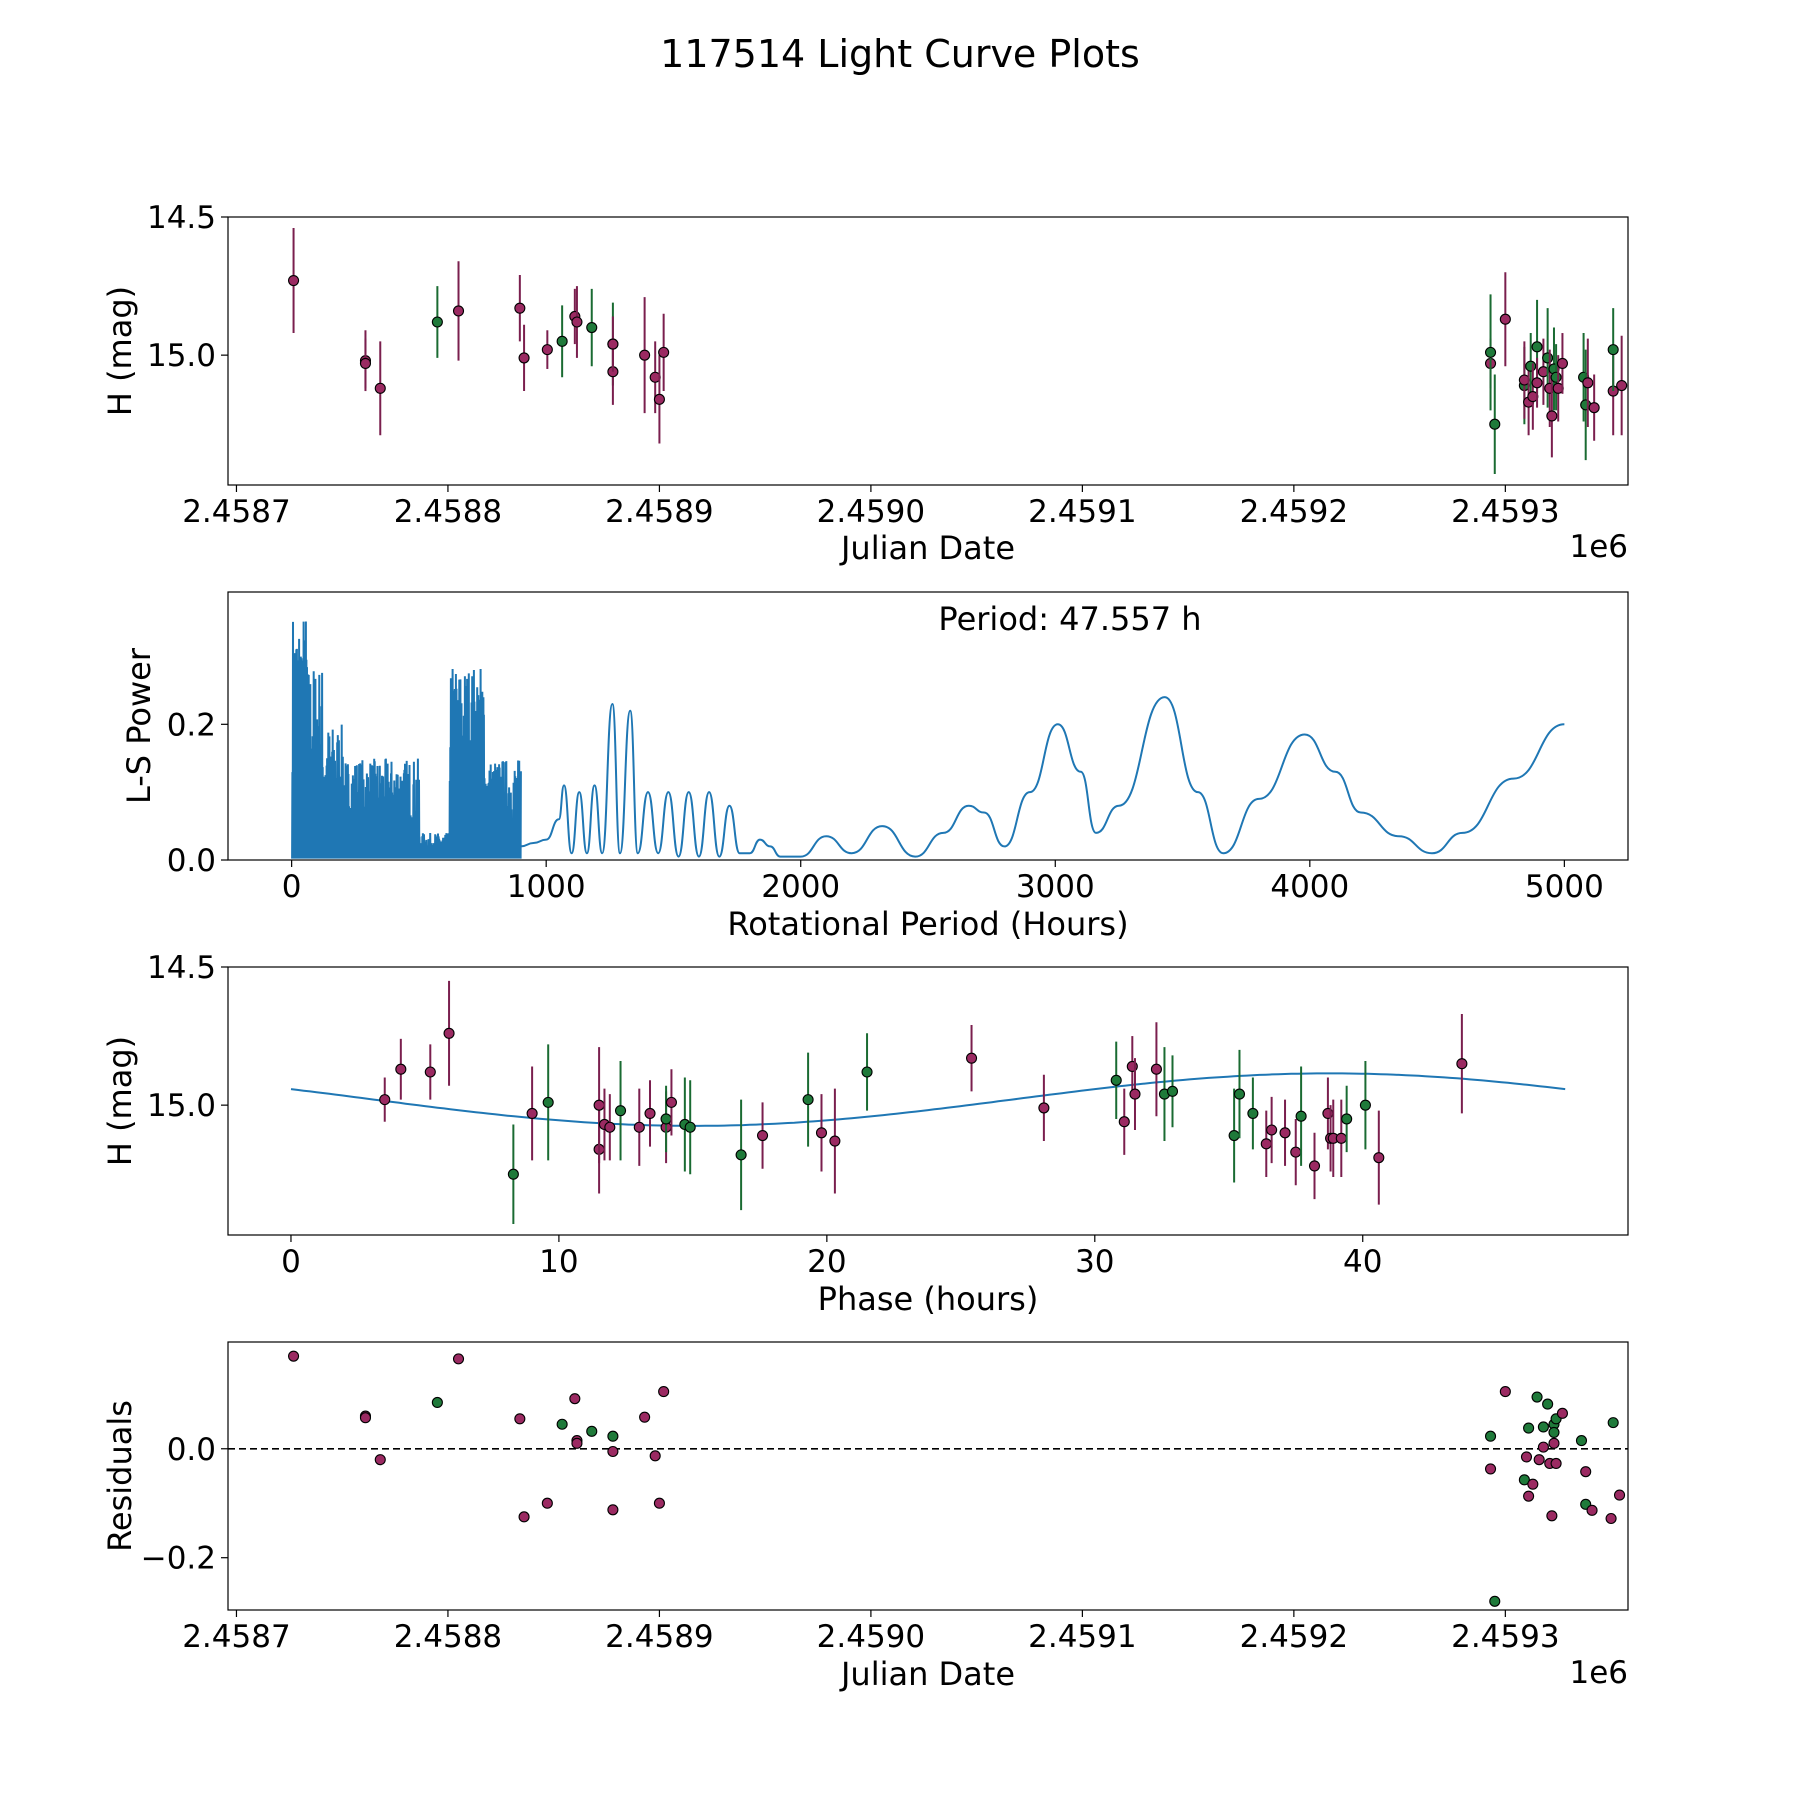  Describe the element at coordinates (191, 1450) in the screenshot. I see `residuals-ytick-label: 0.0` at that location.